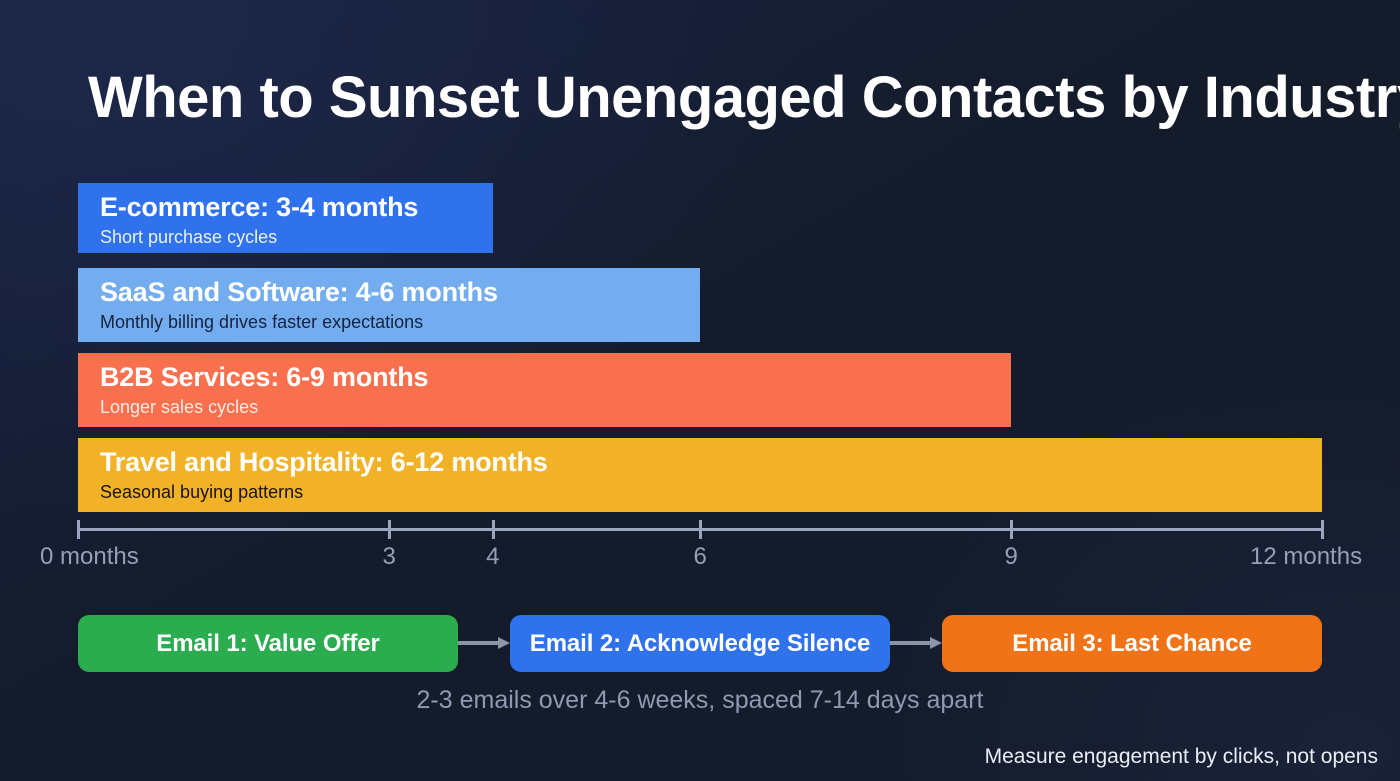  Describe the element at coordinates (299, 292) in the screenshot. I see `industry-bar-label: SaaS and Software: 4-6 months` at that location.